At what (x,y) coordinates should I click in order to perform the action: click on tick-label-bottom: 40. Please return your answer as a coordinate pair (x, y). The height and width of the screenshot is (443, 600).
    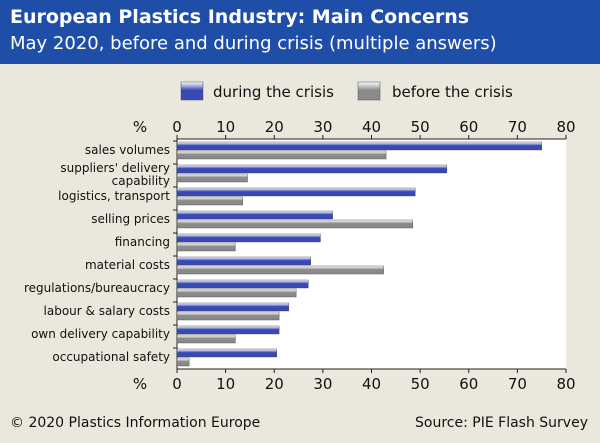
    Looking at the image, I should click on (371, 384).